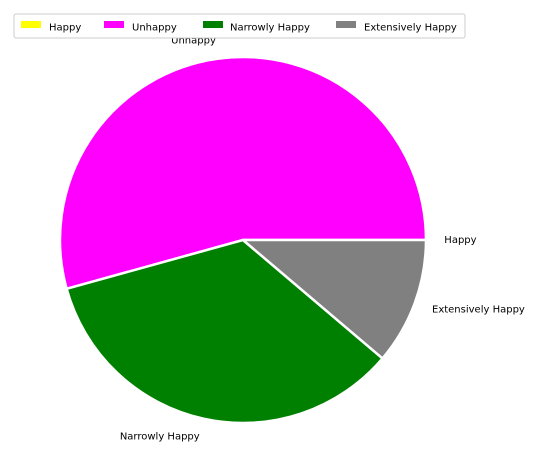 The height and width of the screenshot is (463, 548). I want to click on legend-frame, so click(239, 26).